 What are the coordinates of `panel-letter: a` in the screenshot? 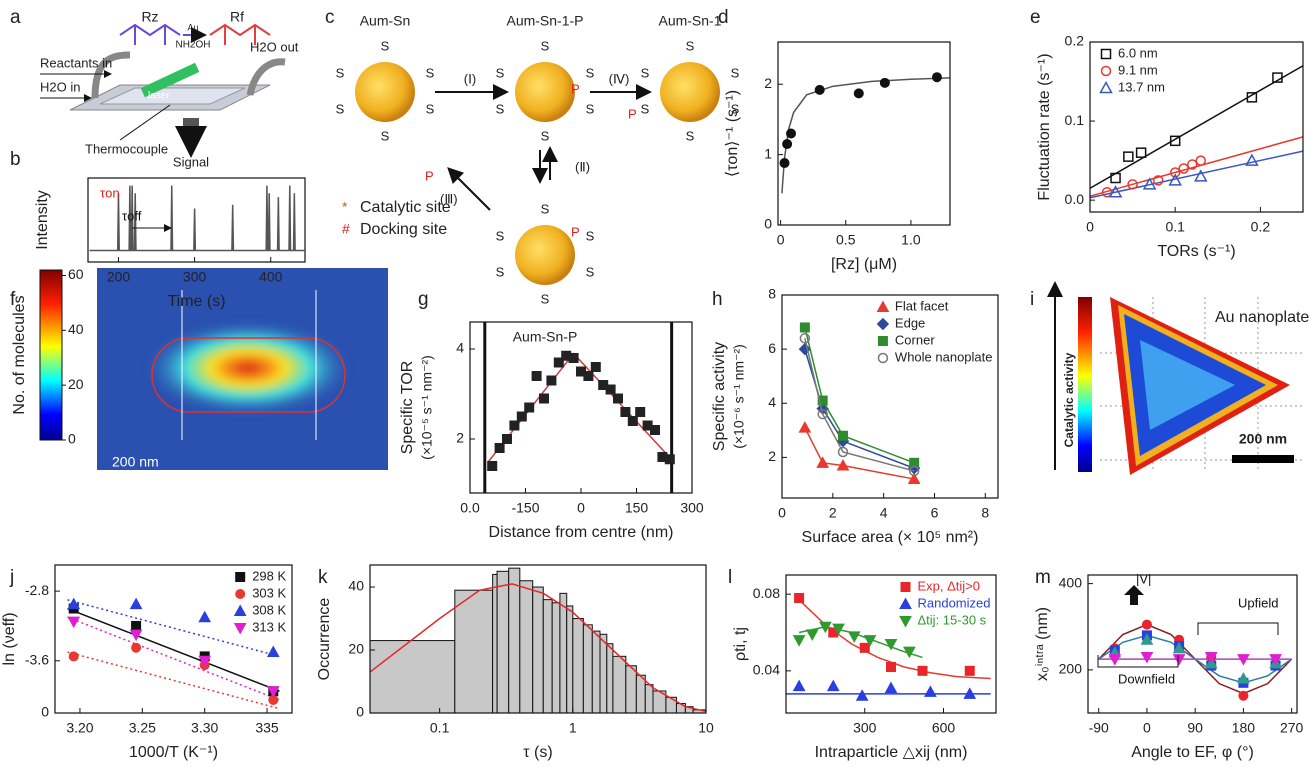 It's located at (15, 17).